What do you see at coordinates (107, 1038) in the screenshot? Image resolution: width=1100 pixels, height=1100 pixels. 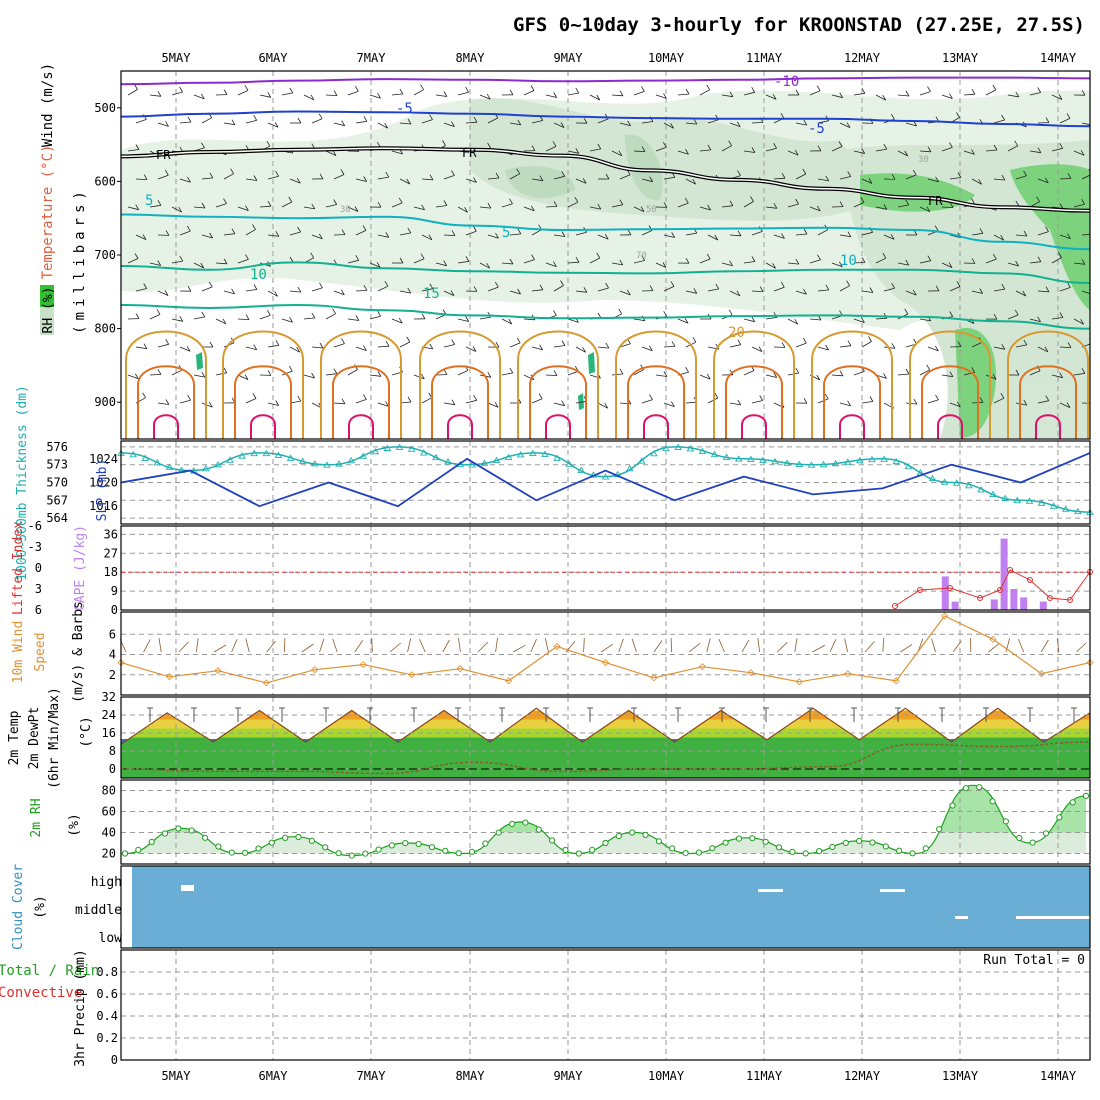 I see `precip-tick: 0.2` at bounding box center [107, 1038].